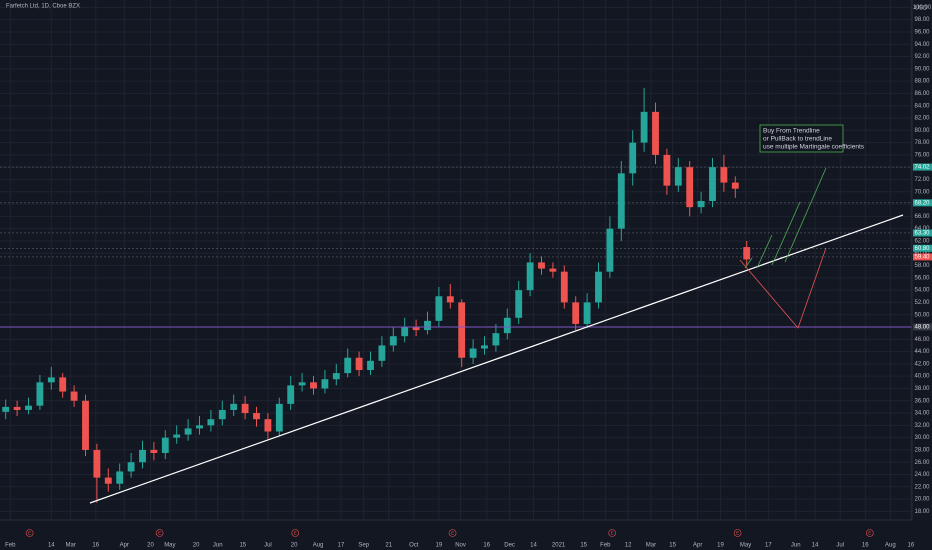  Describe the element at coordinates (922, 414) in the screenshot. I see `y-tick-label: 34.00` at that location.